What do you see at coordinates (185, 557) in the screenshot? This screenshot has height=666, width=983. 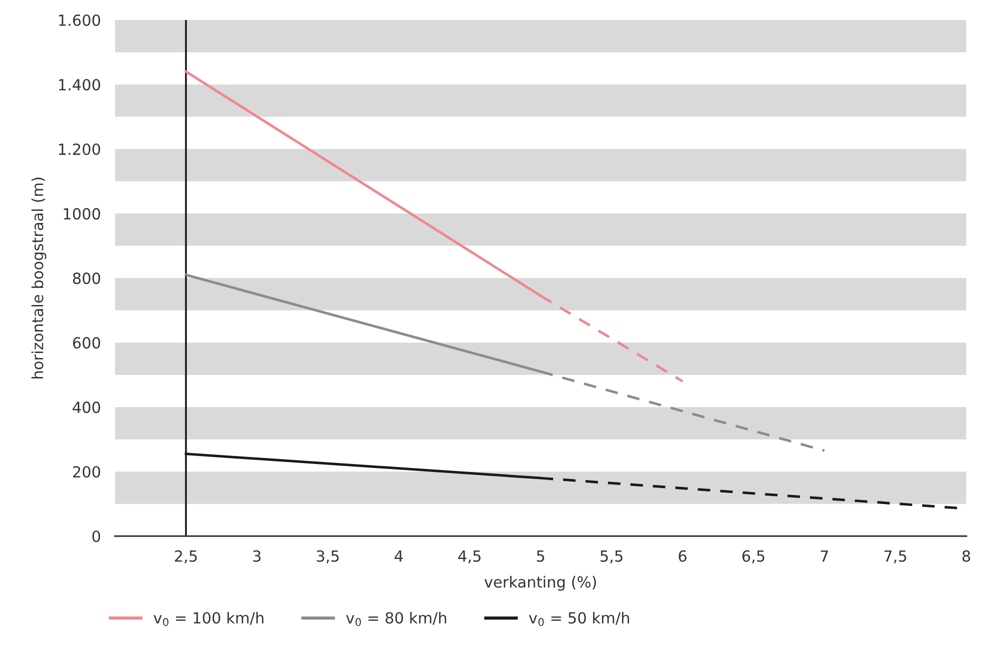 I see `x-tick-label: 2,5` at bounding box center [185, 557].